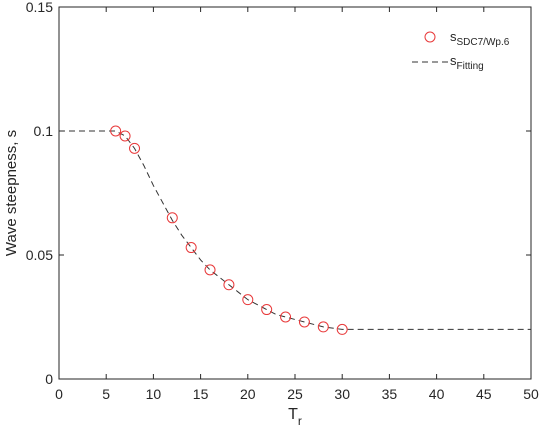 This screenshot has height=438, width=550. What do you see at coordinates (39, 255) in the screenshot?
I see `y-tick-label: 0.05` at bounding box center [39, 255].